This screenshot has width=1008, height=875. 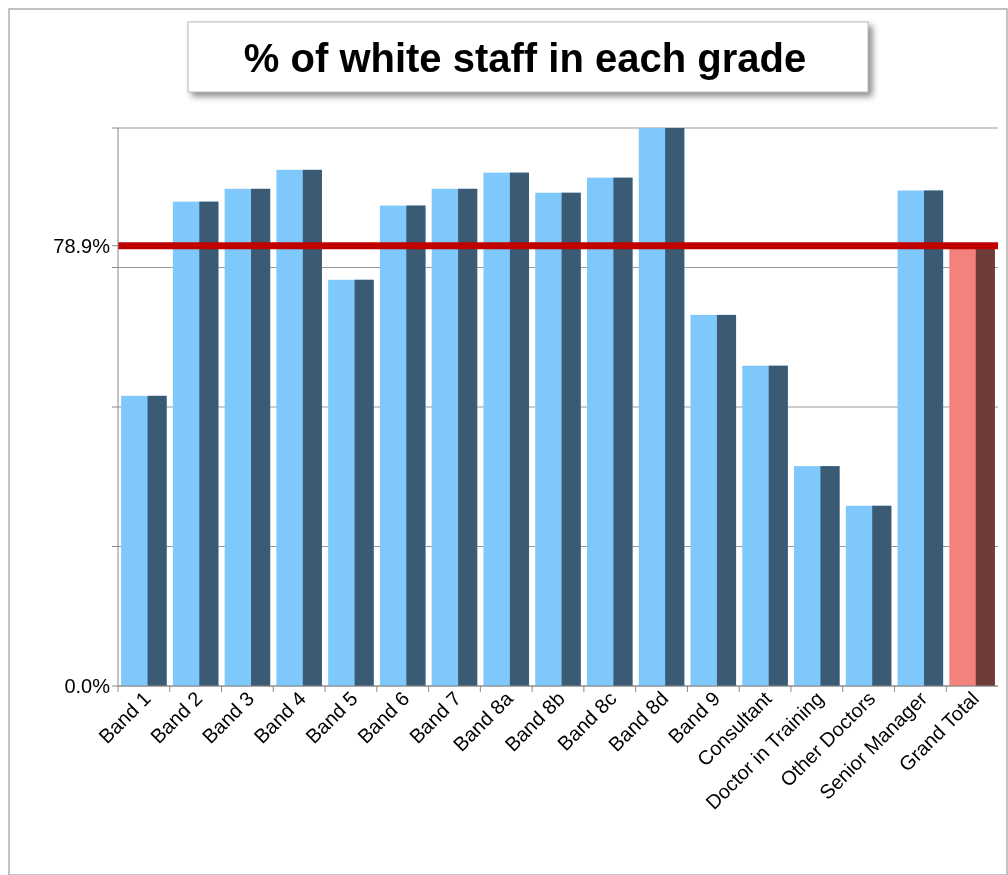 What do you see at coordinates (525, 58) in the screenshot?
I see `chart-title: % of white staff in each grade` at bounding box center [525, 58].